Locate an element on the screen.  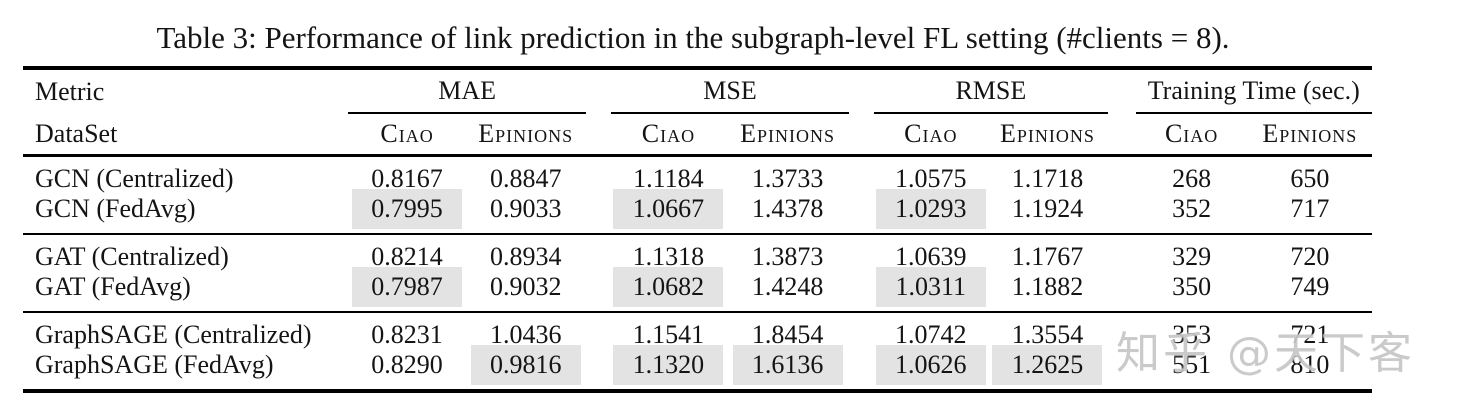
cell: 1.6136 is located at coordinates (787, 368).